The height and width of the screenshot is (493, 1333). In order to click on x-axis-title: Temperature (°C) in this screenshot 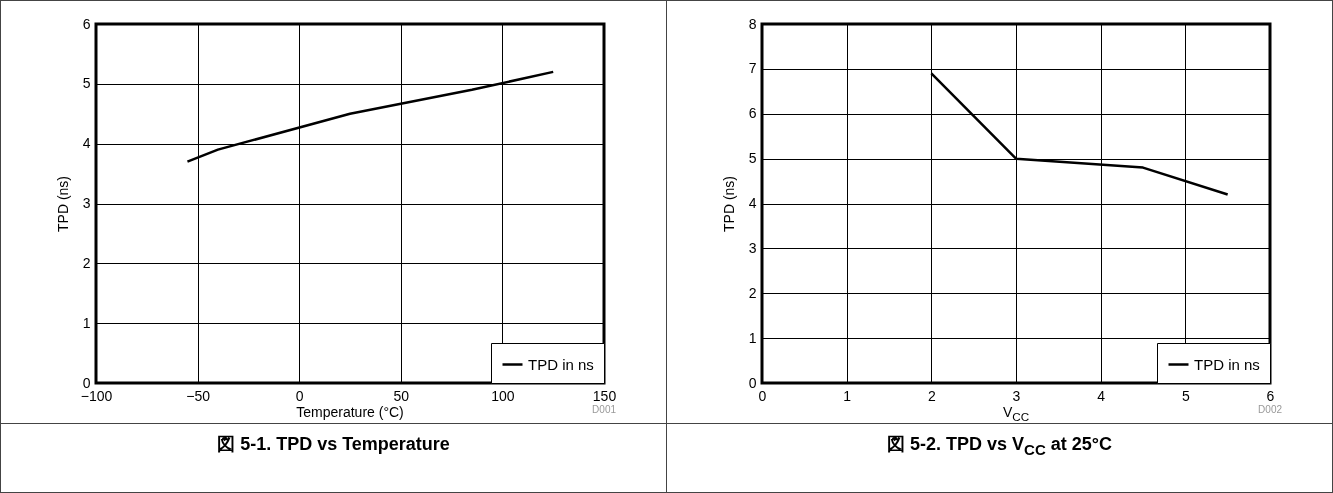, I will do `click(350, 412)`.